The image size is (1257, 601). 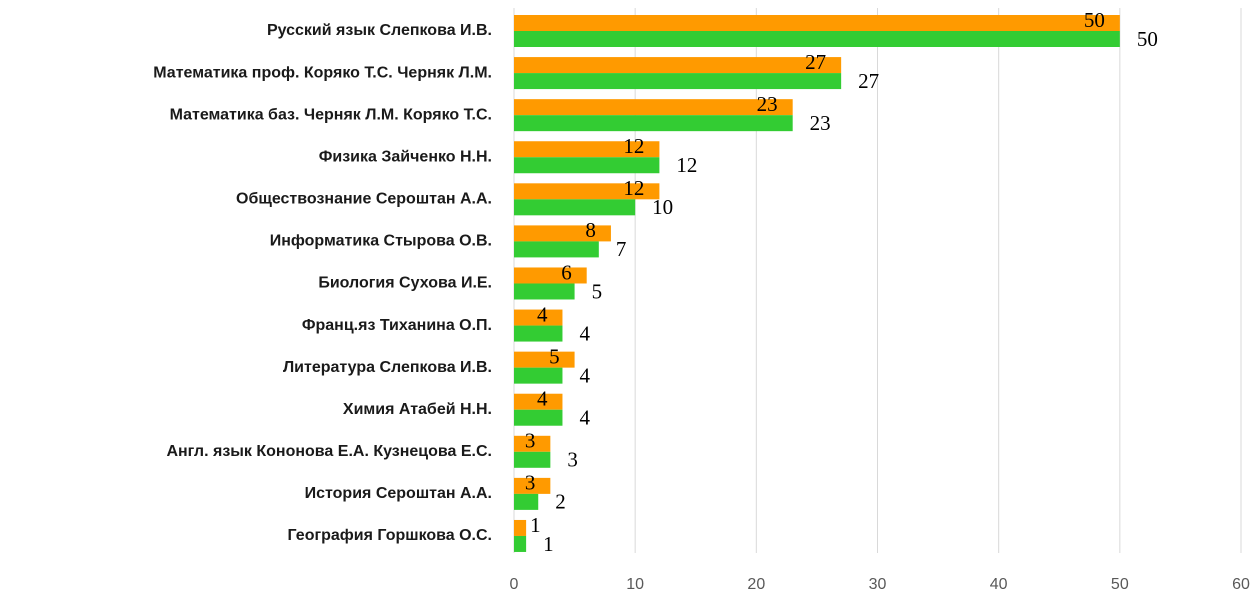 What do you see at coordinates (999, 584) in the screenshot?
I see `x-tick-label: 40` at bounding box center [999, 584].